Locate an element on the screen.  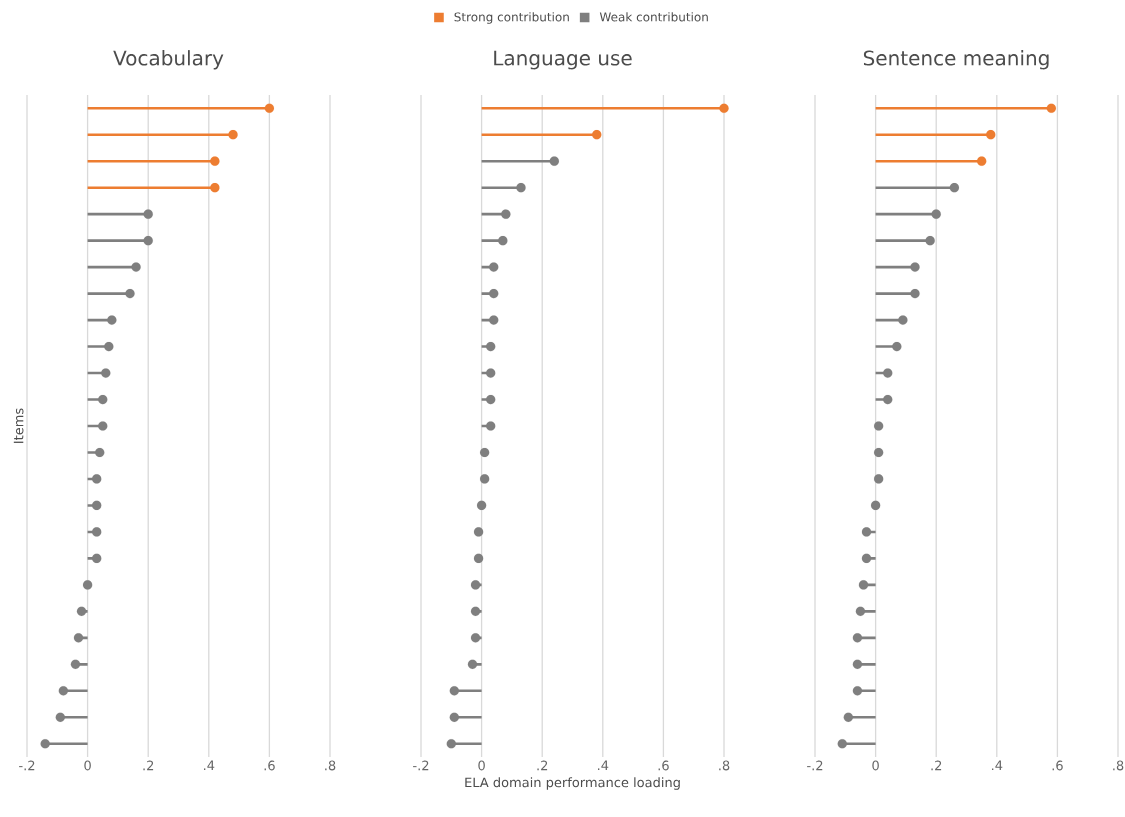
chart-title: Sentence meaning is located at coordinates (956, 60).